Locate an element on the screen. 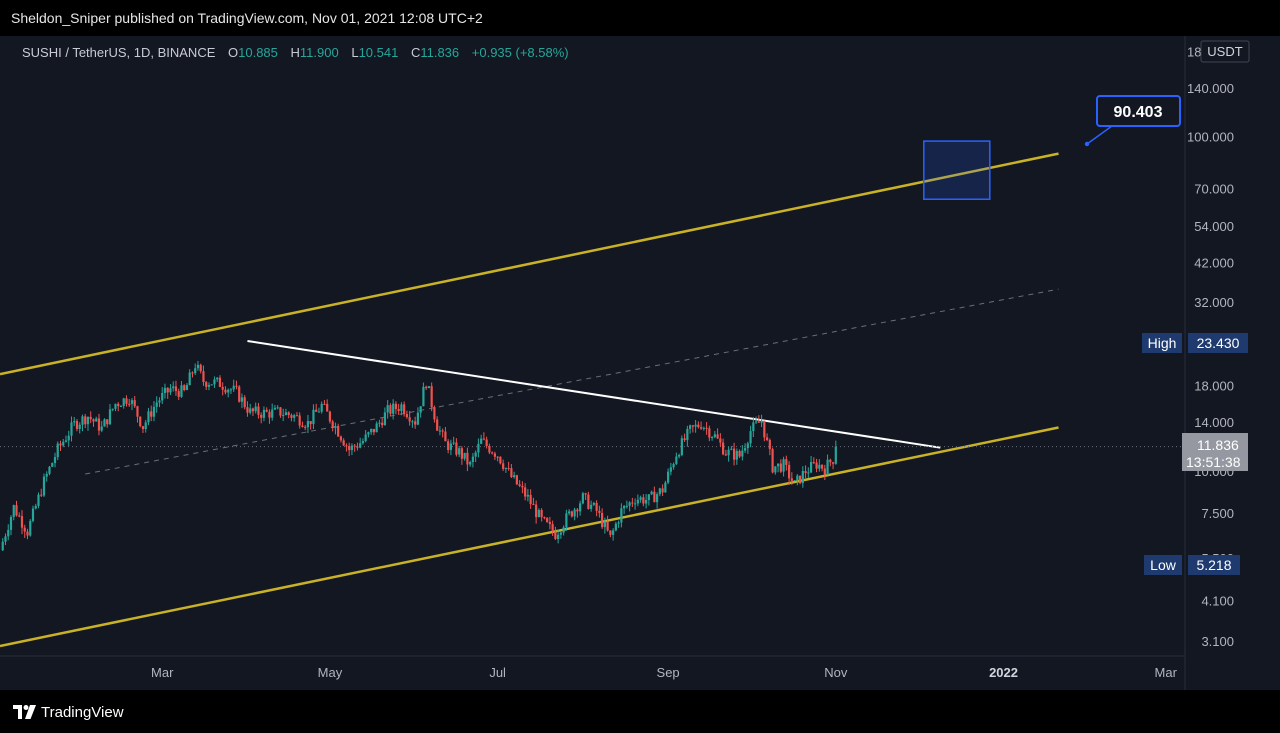 The image size is (1280, 733). price-tick-label: 54.000 is located at coordinates (1214, 226).